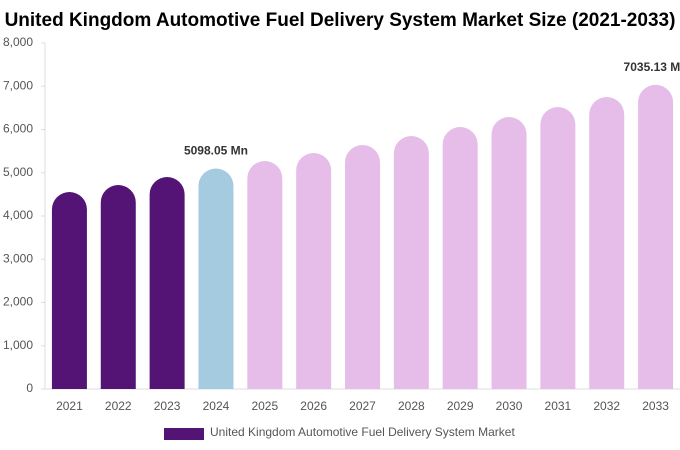 The height and width of the screenshot is (450, 680). I want to click on x-tick-label: 2032, so click(606, 406).